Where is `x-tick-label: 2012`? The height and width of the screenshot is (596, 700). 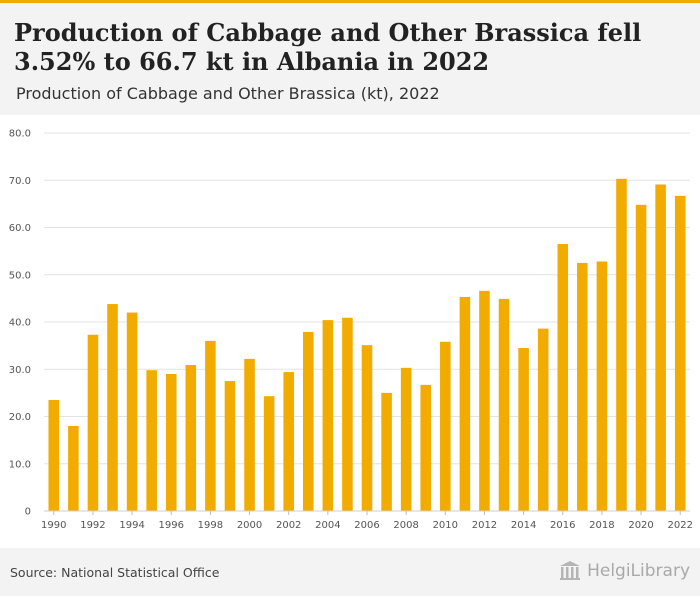
x-tick-label: 2012 is located at coordinates (484, 525).